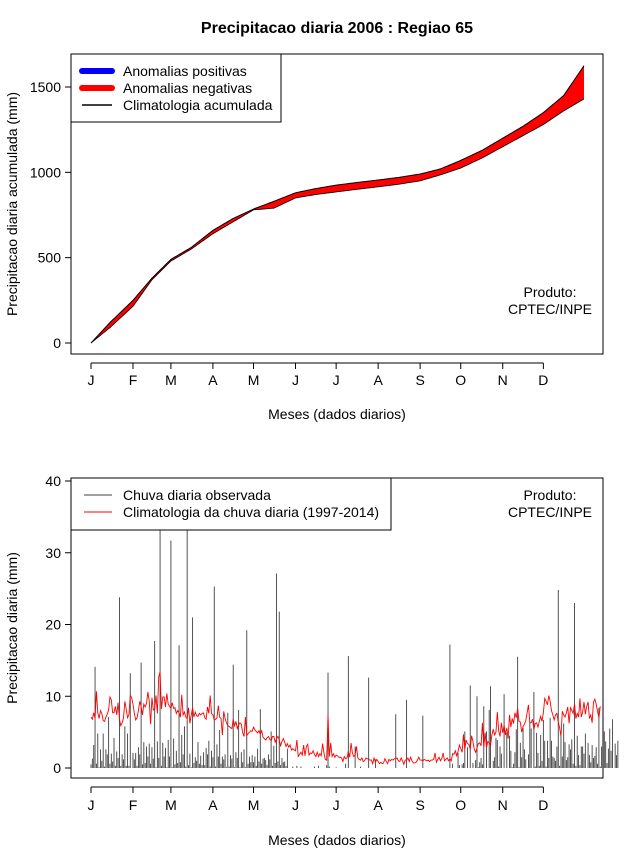  I want to click on cumulative-x-label: Meses (dados diarios), so click(337, 414).